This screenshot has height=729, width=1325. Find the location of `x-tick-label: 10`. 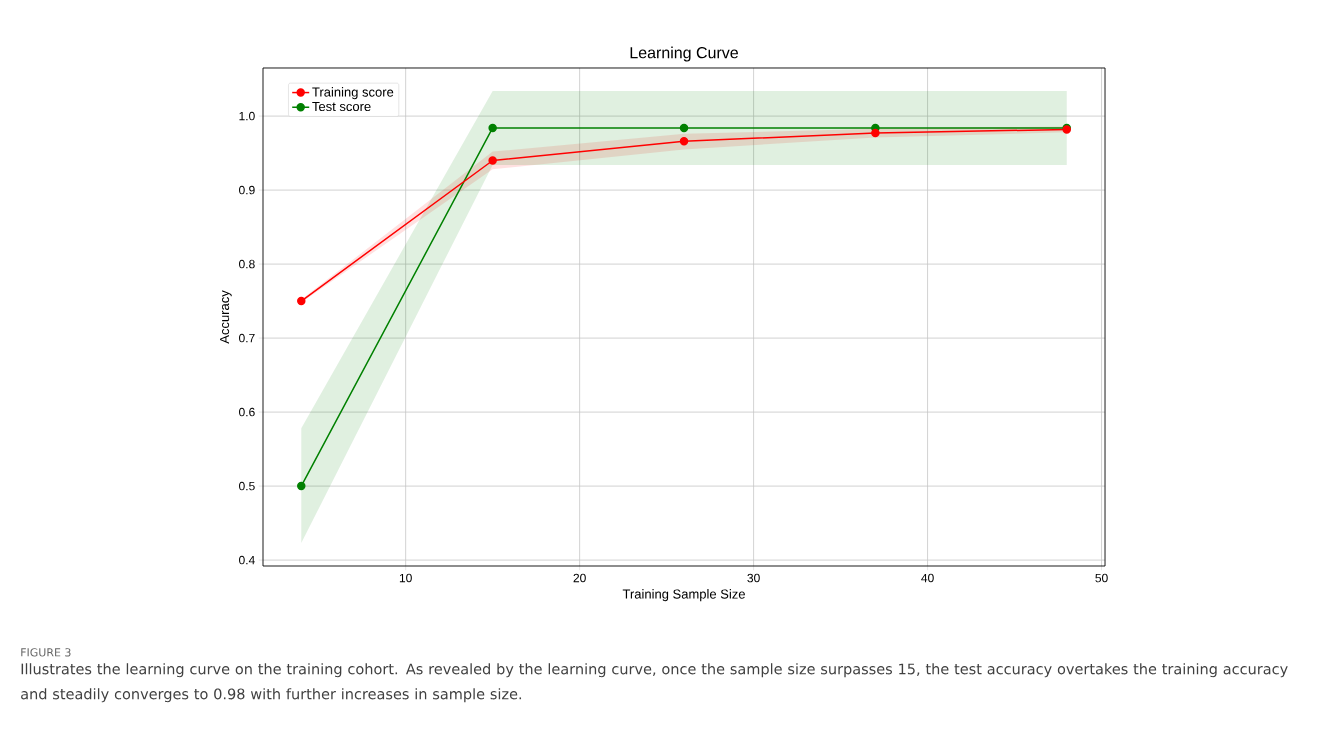

x-tick-label: 10 is located at coordinates (405, 578).